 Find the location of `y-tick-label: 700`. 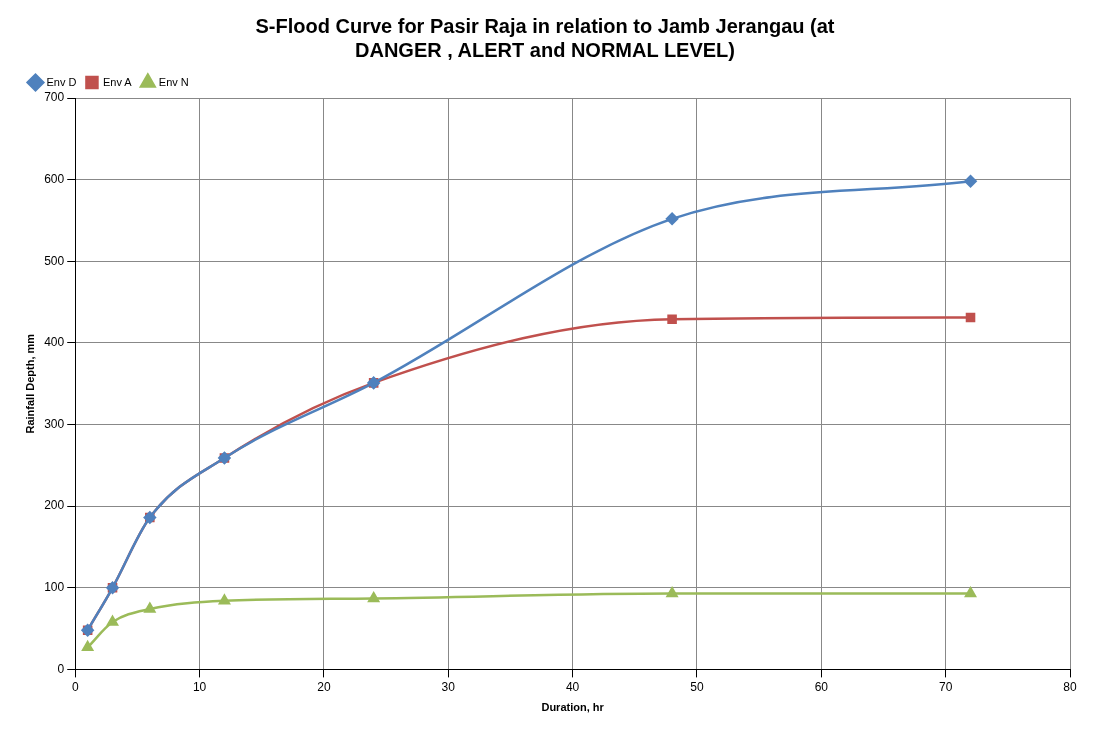

y-tick-label: 700 is located at coordinates (54, 97).